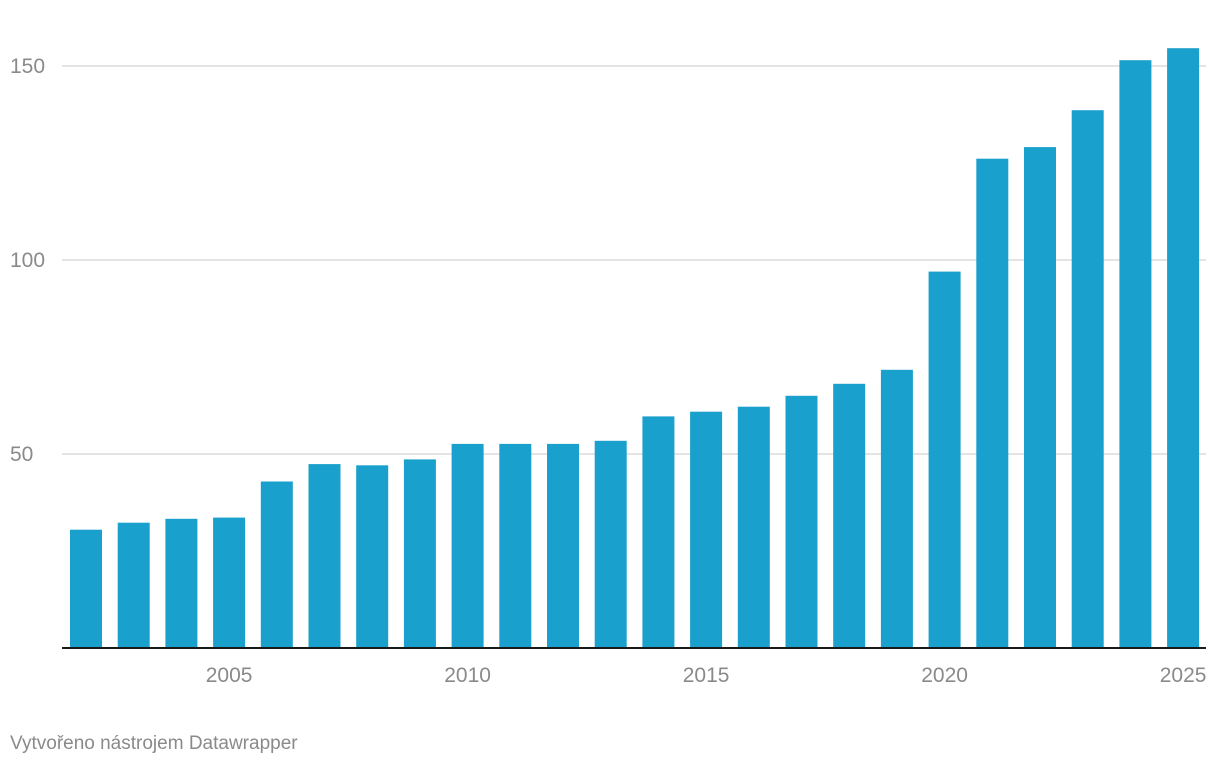 The width and height of the screenshot is (1220, 770). I want to click on x-tick-label: 2025, so click(1183, 675).